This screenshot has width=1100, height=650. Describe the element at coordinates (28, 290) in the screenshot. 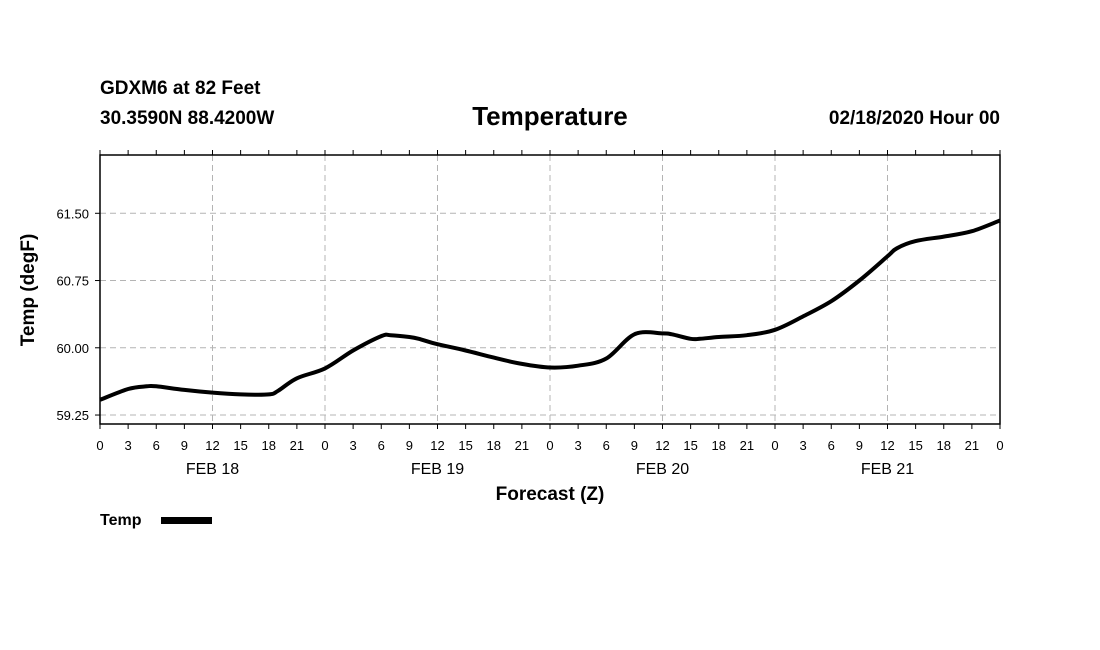

I see `y-axis-label: Temp (degF)` at that location.